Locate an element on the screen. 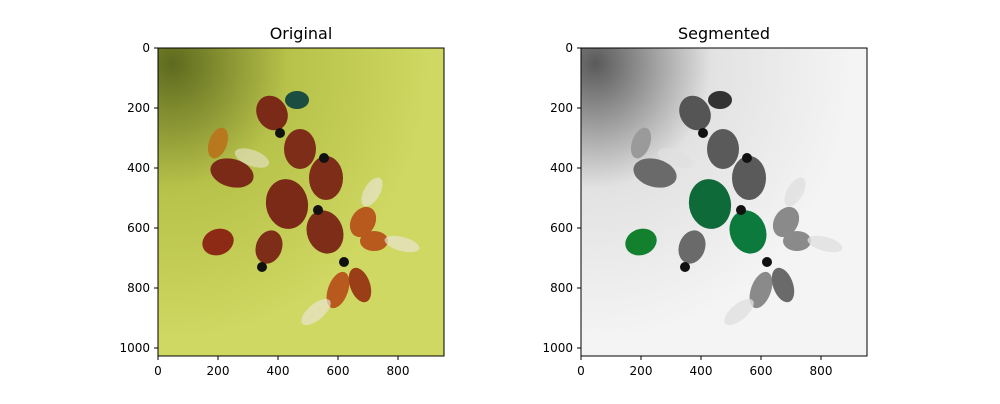 The height and width of the screenshot is (404, 1000). panel-title: Segmented is located at coordinates (724, 33).